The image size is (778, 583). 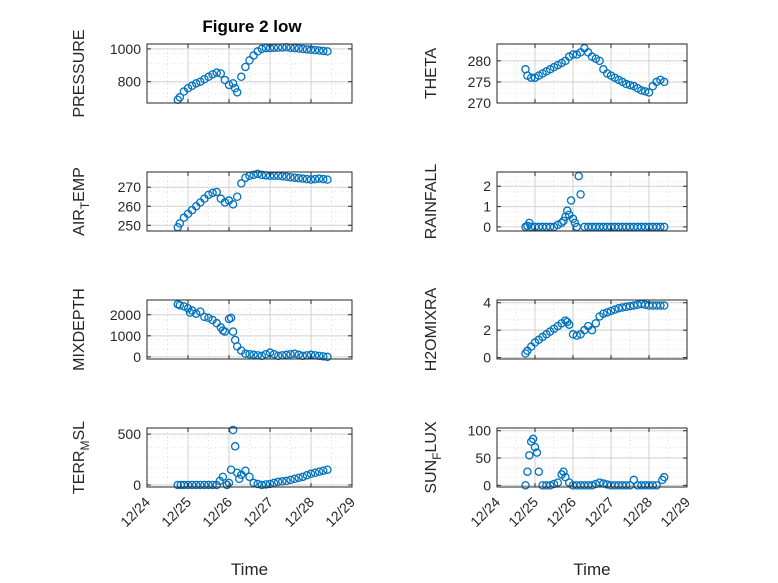 I want to click on subplot-theta: 270 275 280 THETA, so click(x=555, y=77).